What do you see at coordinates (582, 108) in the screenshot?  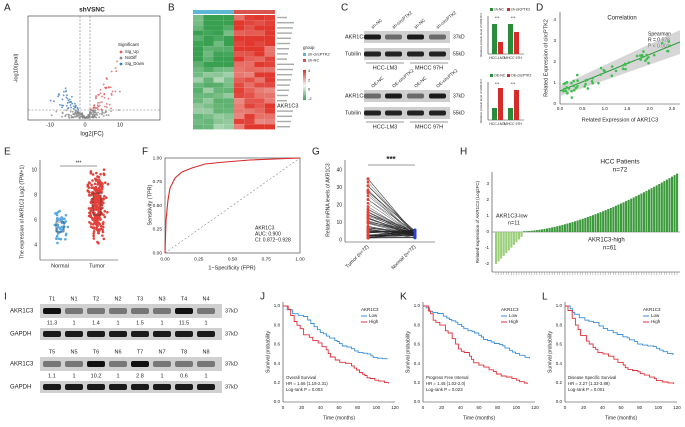 I see `label: 0.5` at bounding box center [582, 108].